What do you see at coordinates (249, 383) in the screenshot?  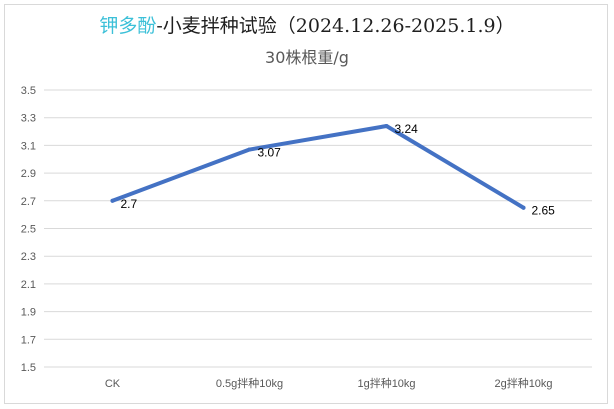 I see `x-tick-label: 0.5g拌种10kg` at bounding box center [249, 383].